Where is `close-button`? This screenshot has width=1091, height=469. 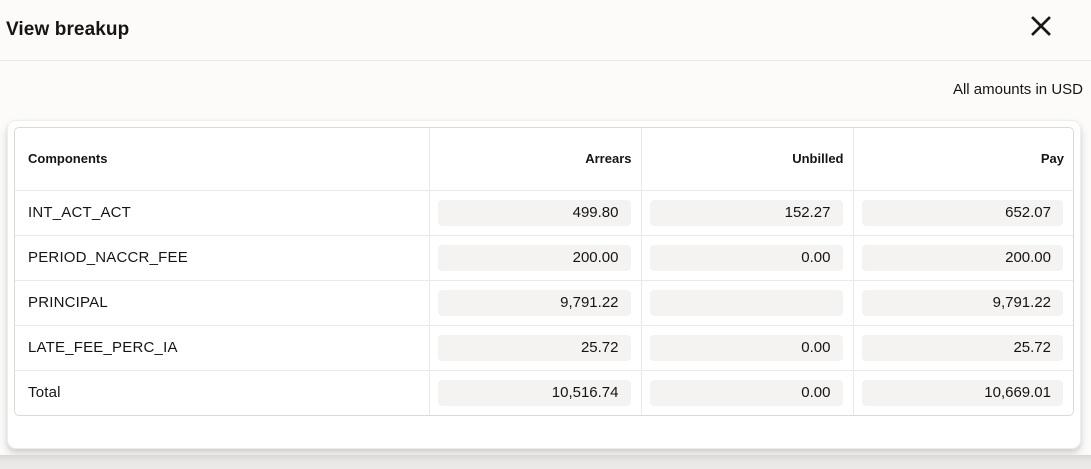 close-button is located at coordinates (1041, 26).